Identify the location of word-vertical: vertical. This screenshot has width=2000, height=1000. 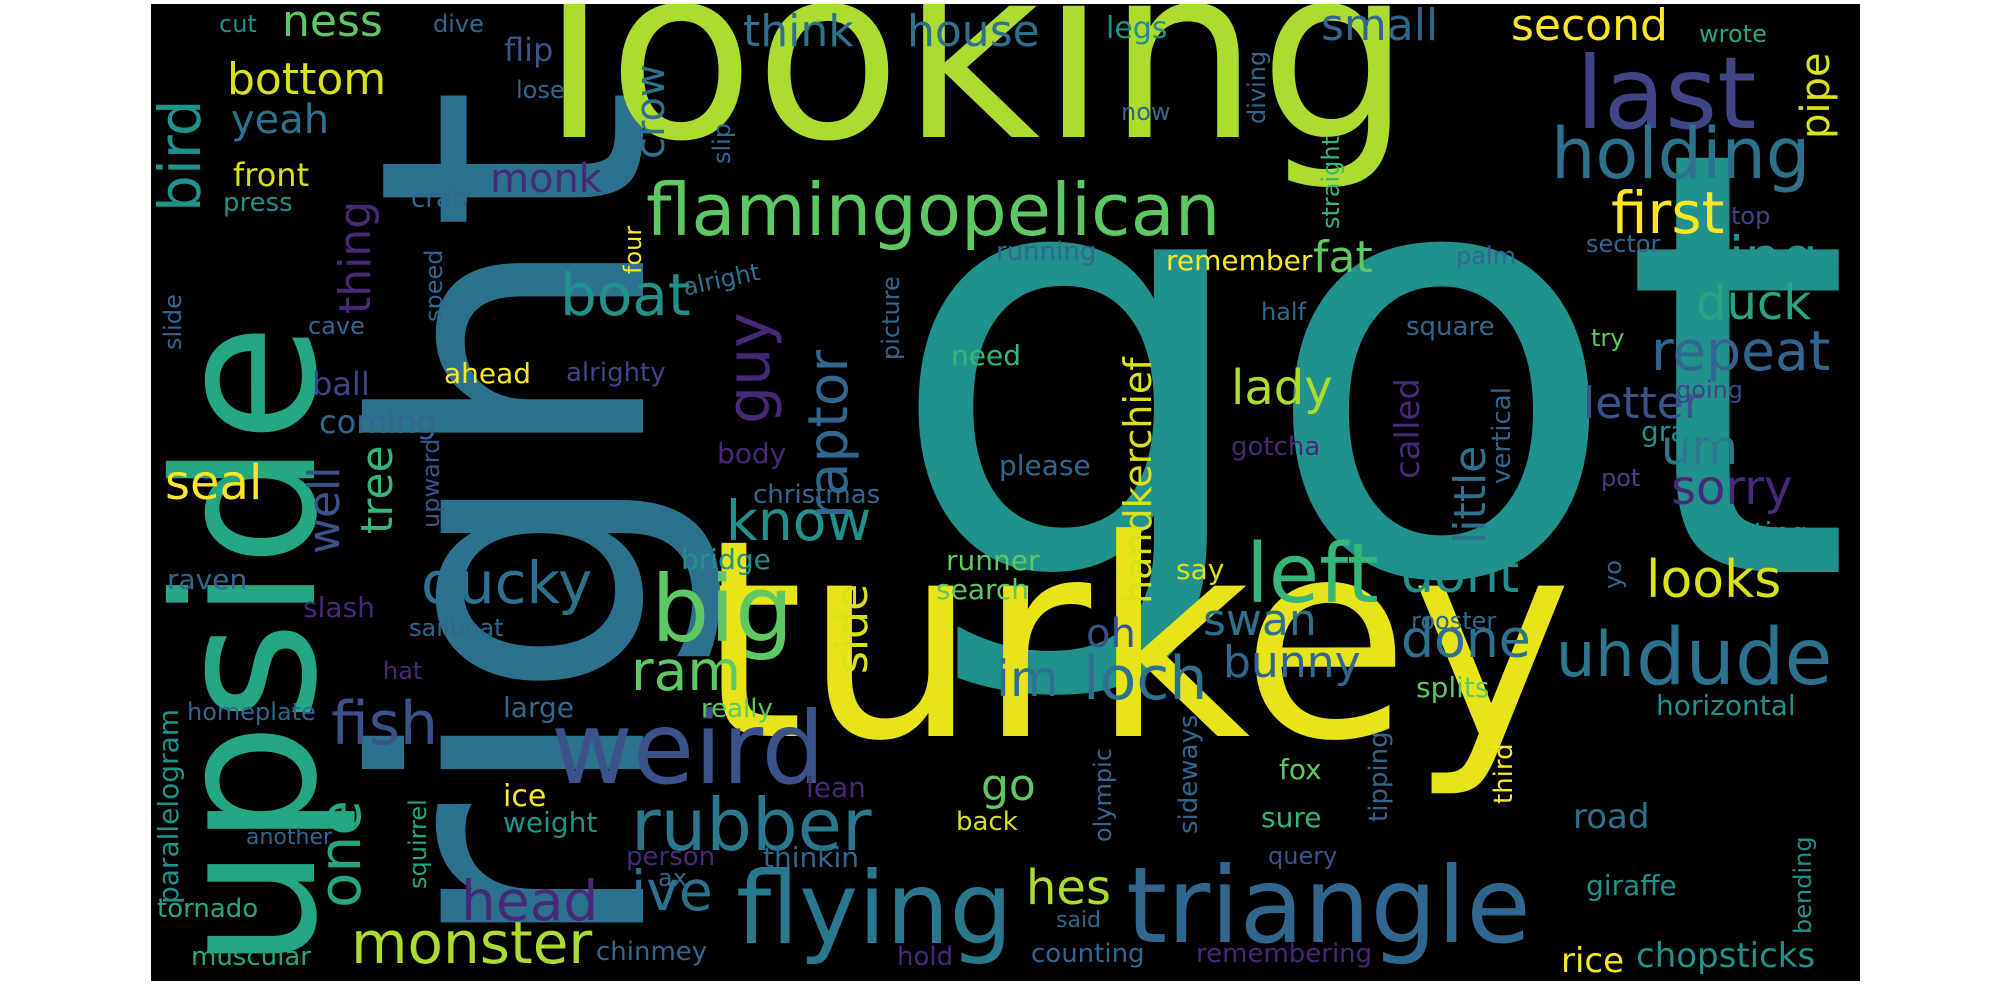
(1502, 435).